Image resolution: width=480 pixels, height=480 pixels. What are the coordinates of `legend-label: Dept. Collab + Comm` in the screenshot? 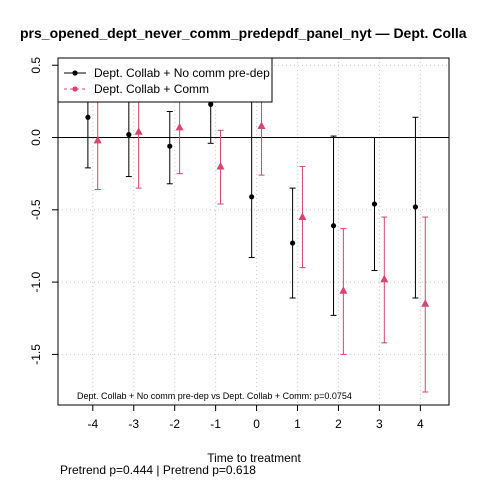 It's located at (151, 89).